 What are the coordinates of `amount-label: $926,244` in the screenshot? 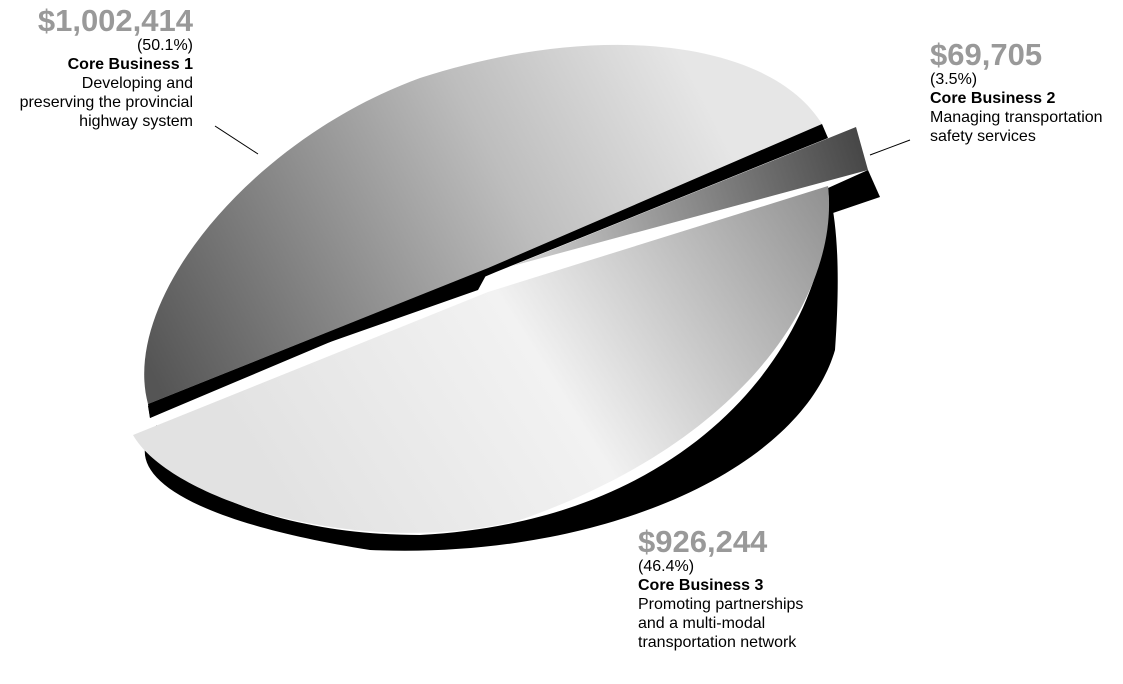 It's located at (703, 541).